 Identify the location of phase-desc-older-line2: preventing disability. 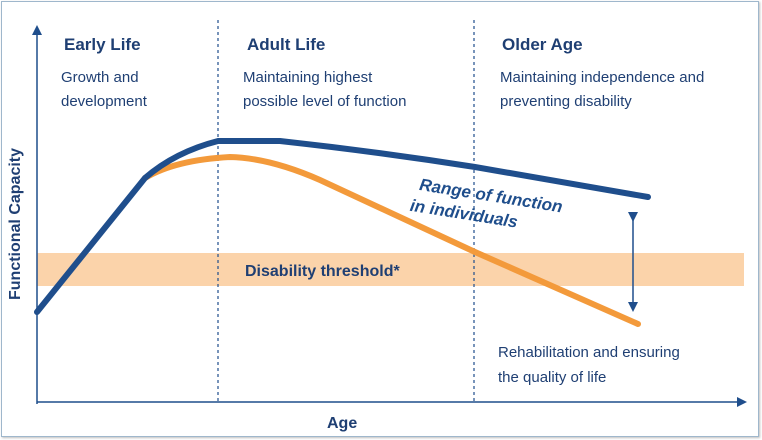
(566, 101).